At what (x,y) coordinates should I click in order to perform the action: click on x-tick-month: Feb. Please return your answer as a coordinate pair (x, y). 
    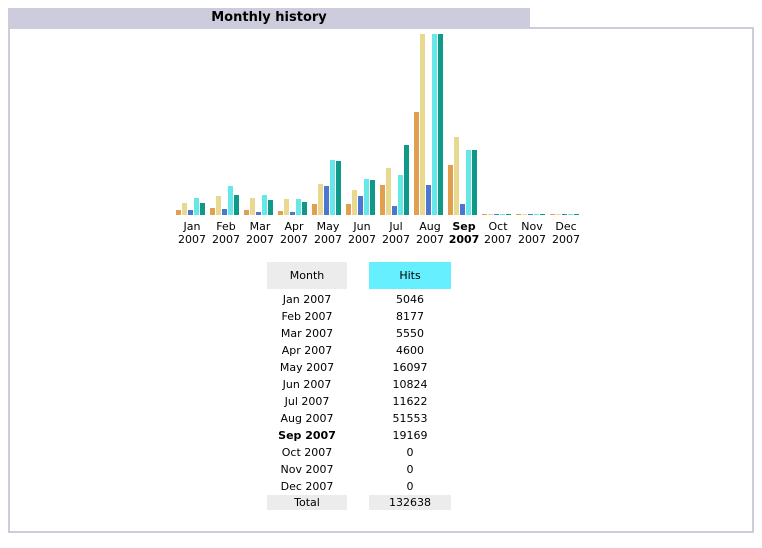
    Looking at the image, I should click on (225, 226).